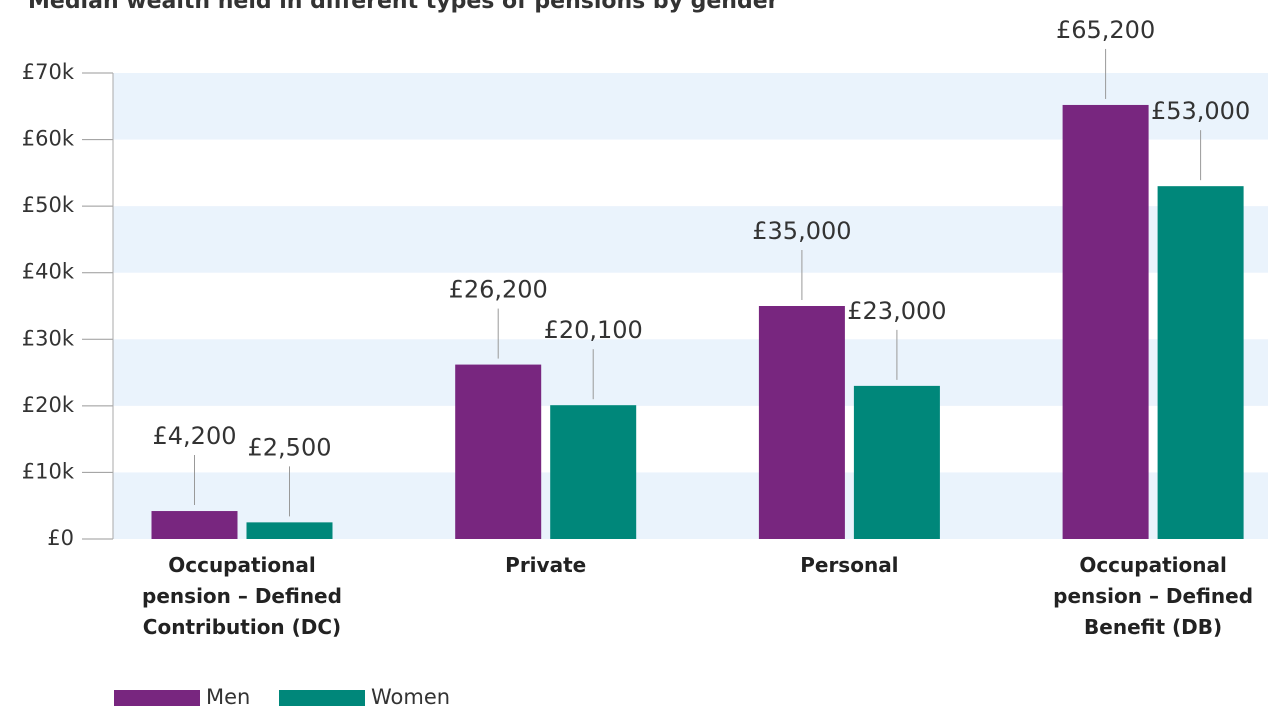 The image size is (1268, 711). Describe the element at coordinates (195, 436) in the screenshot. I see `value-label: £4,200` at that location.